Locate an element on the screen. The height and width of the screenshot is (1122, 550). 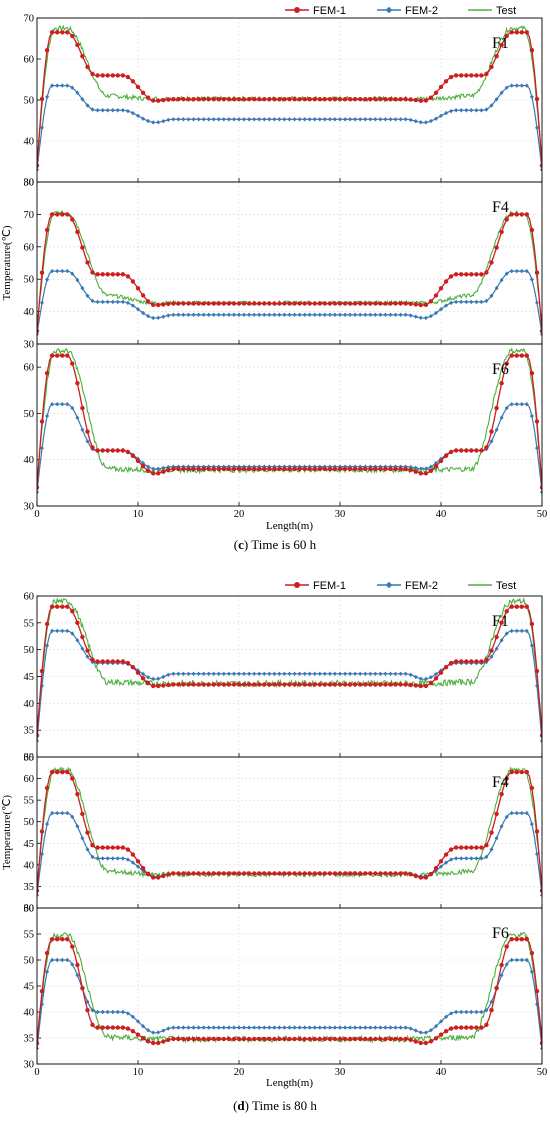
panel-label: F4 is located at coordinates (500, 782).